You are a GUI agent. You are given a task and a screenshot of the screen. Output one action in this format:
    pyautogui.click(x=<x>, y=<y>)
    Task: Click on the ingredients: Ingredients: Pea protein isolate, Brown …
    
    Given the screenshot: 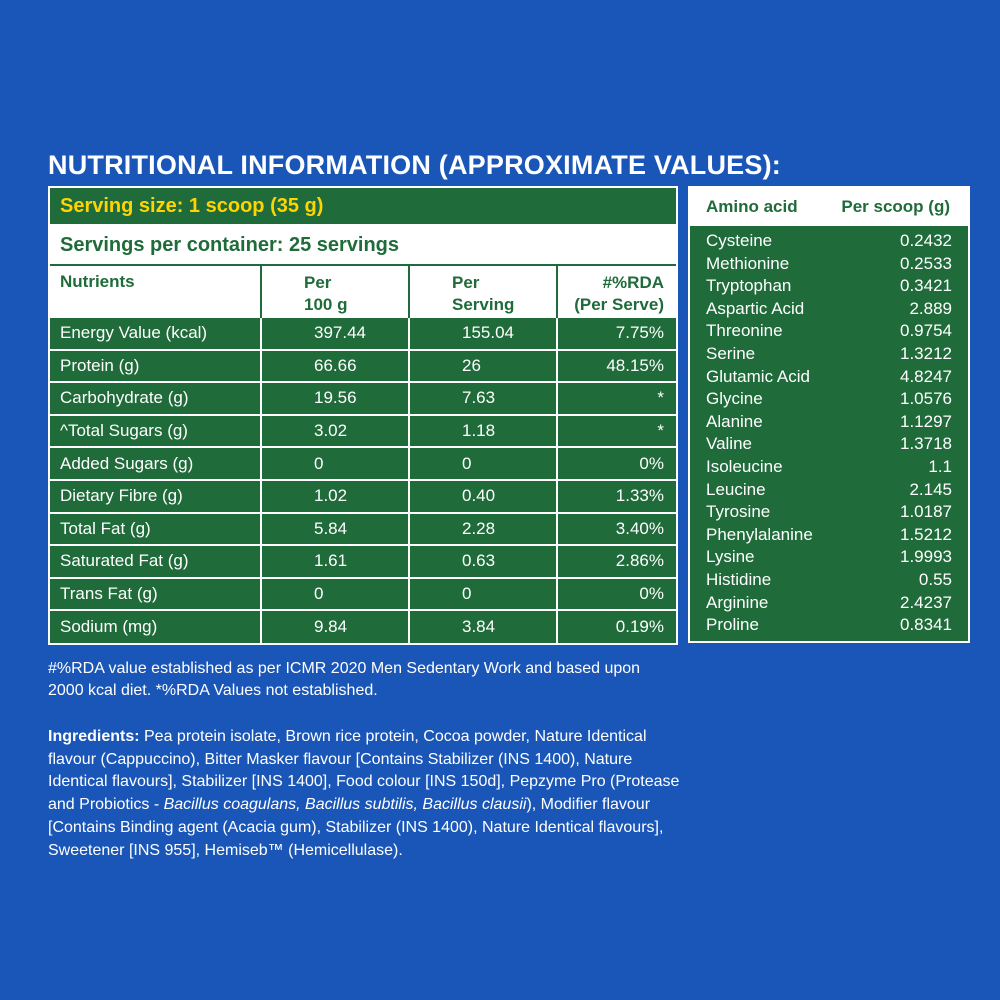 What is the action you would take?
    pyautogui.click(x=368, y=794)
    